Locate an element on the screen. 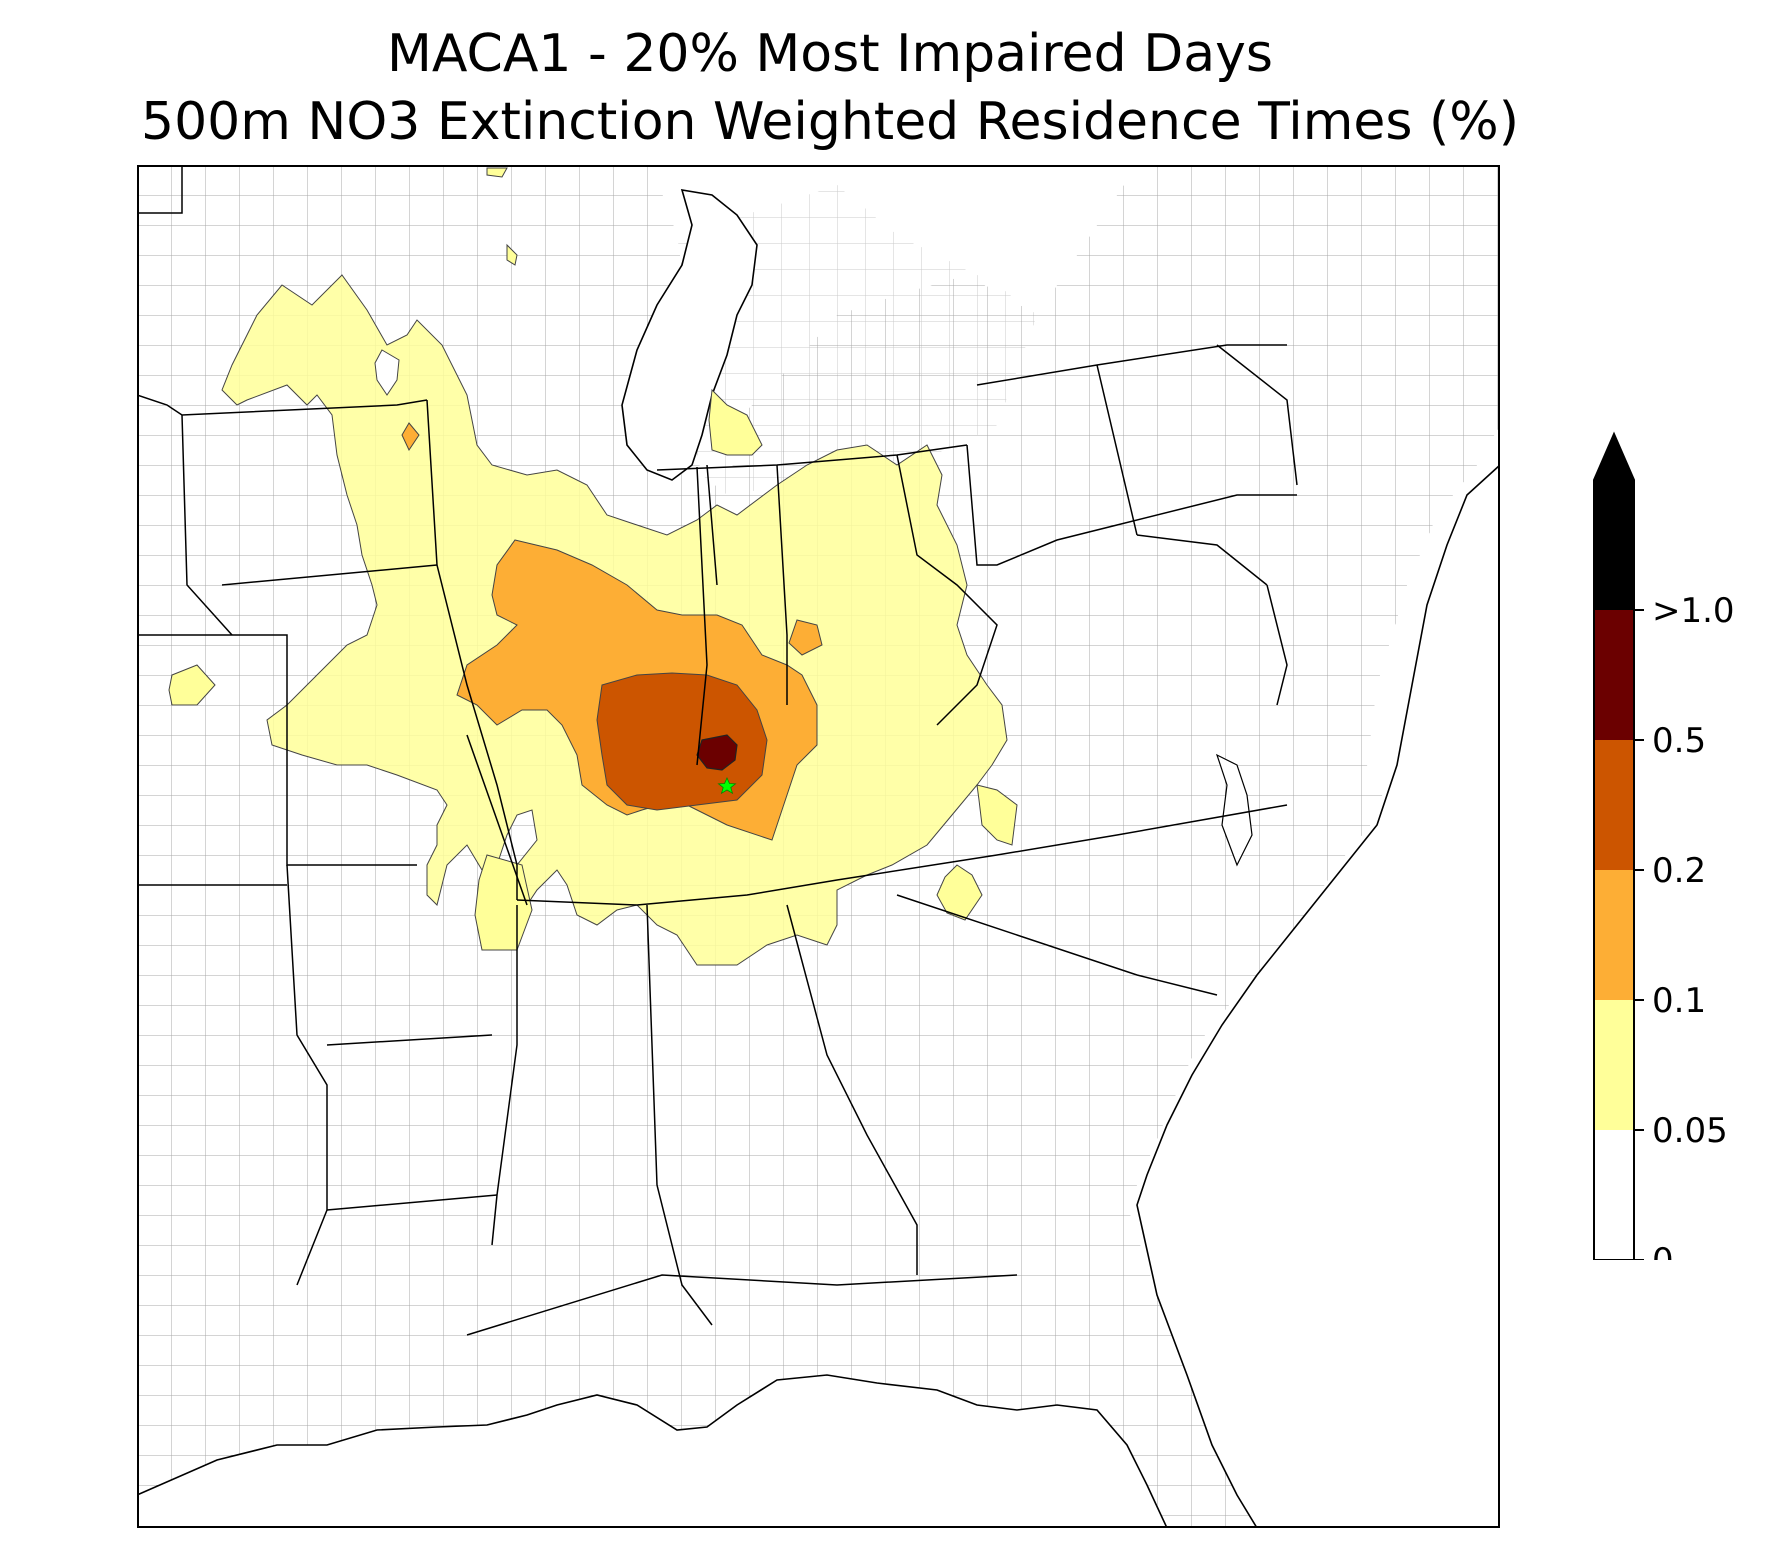 The width and height of the screenshot is (1787, 1558). colorbar-tick-label: 0.05 is located at coordinates (1690, 1131).